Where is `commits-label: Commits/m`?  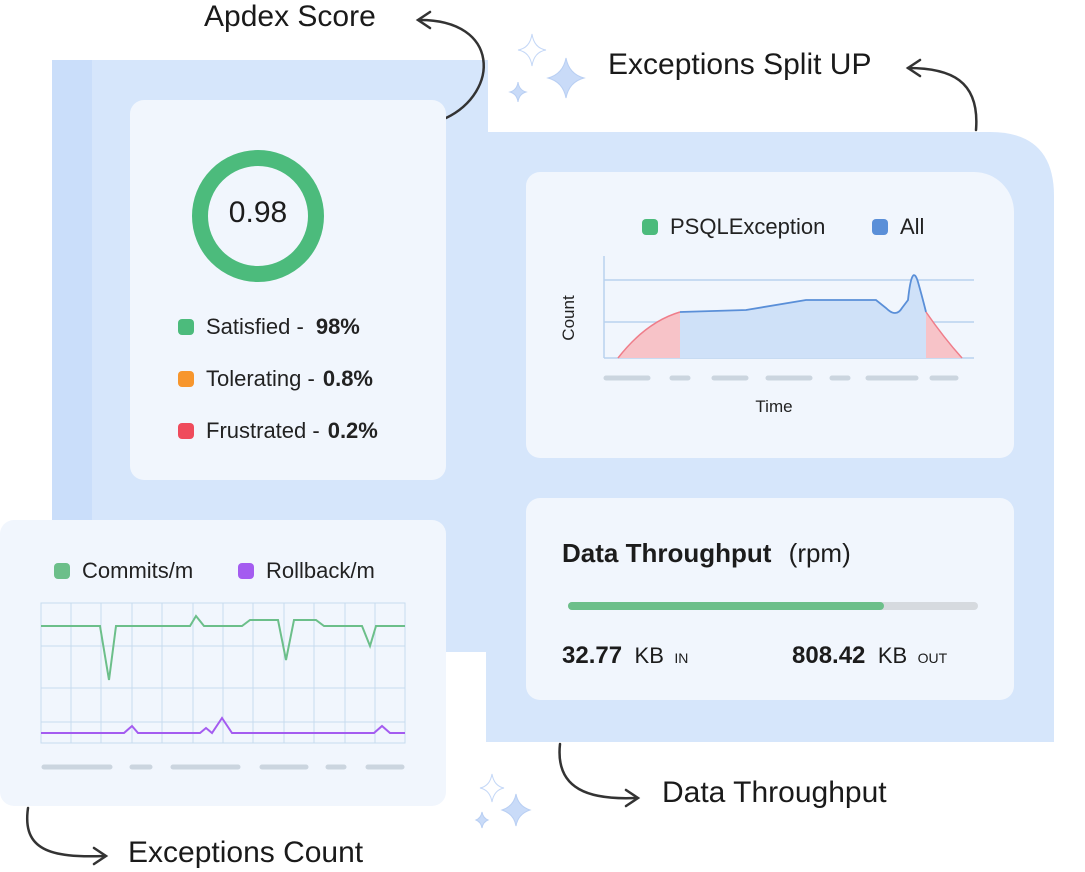
commits-label: Commits/m is located at coordinates (138, 570).